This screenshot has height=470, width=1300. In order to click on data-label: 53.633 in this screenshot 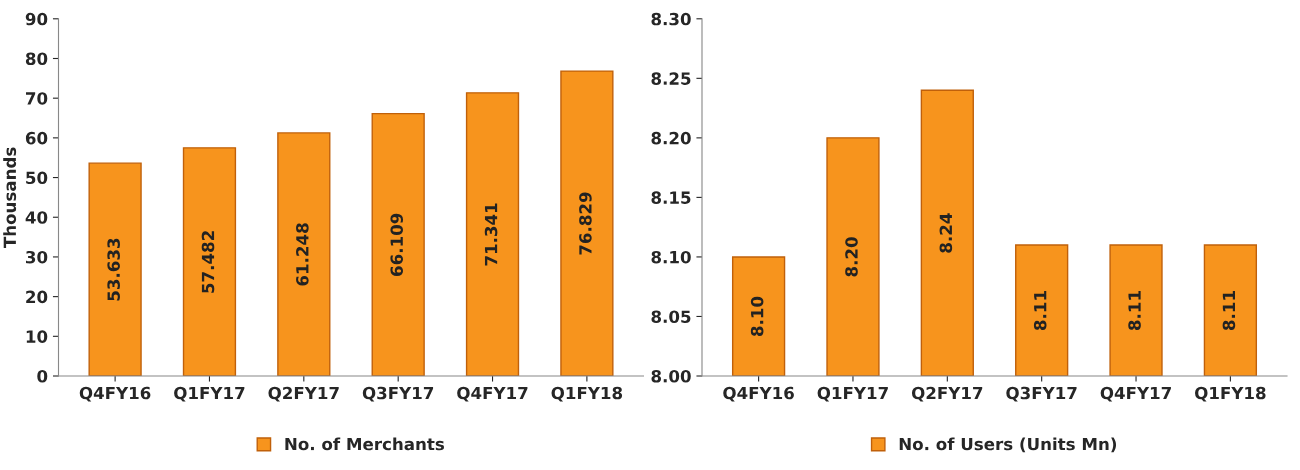, I will do `click(113, 269)`.